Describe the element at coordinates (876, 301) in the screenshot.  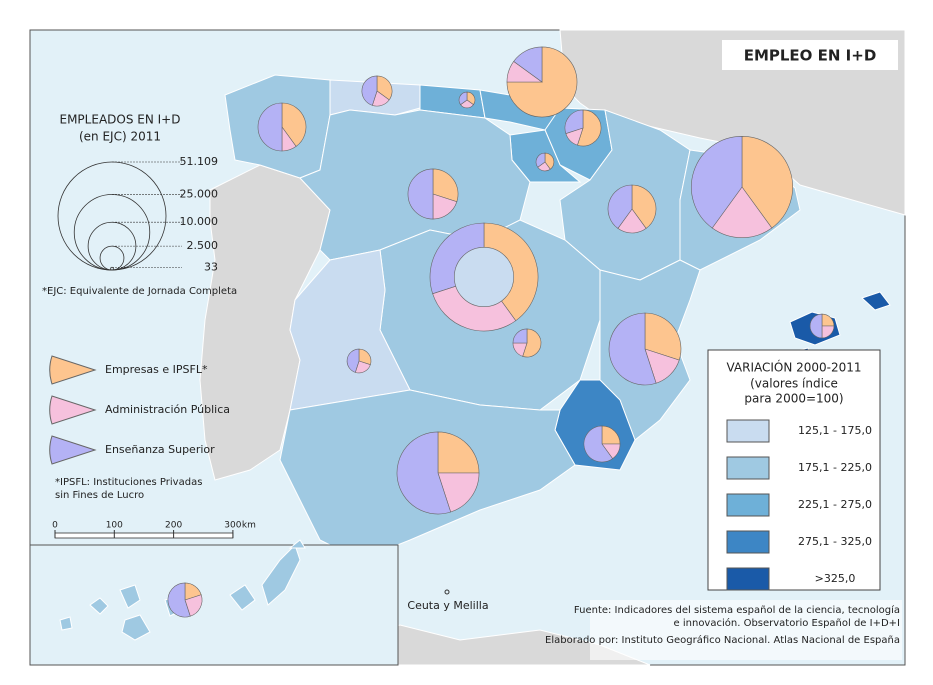
I see `region` at that location.